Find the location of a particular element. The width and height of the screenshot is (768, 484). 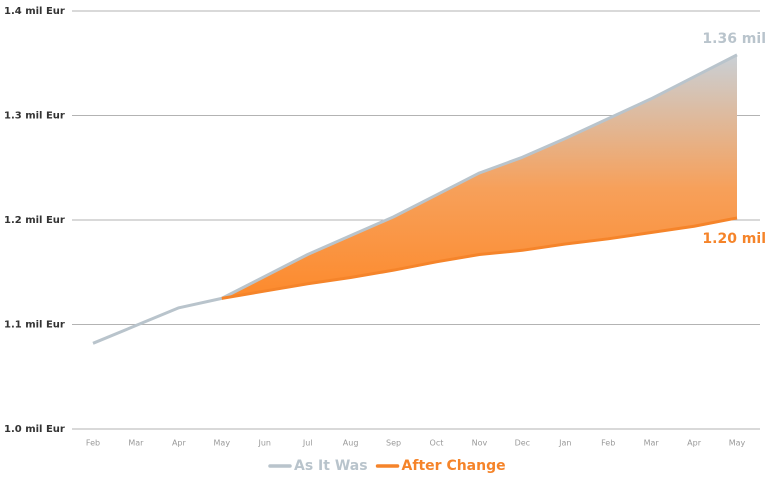

y-tick-label: 1.1 mil Eur is located at coordinates (34, 325).